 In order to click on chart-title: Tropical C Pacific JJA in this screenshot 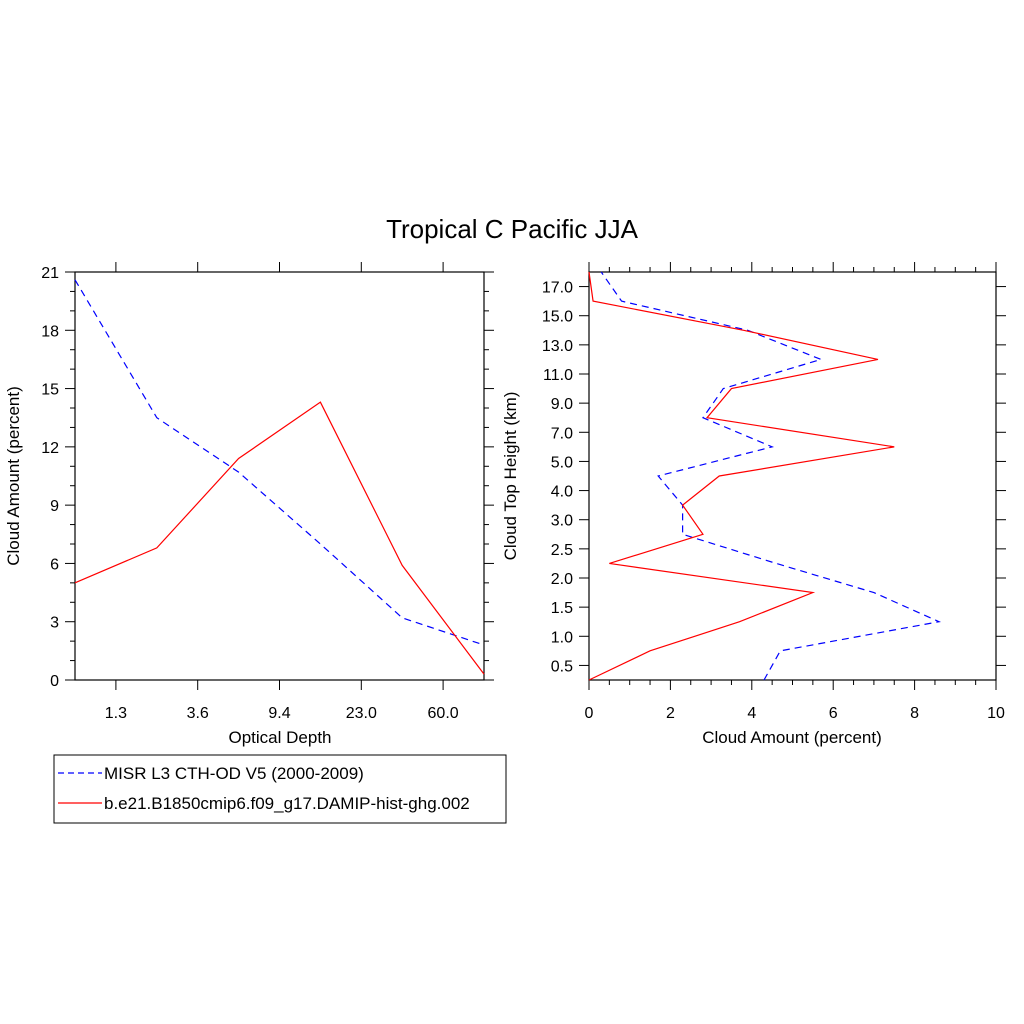, I will do `click(512, 229)`.